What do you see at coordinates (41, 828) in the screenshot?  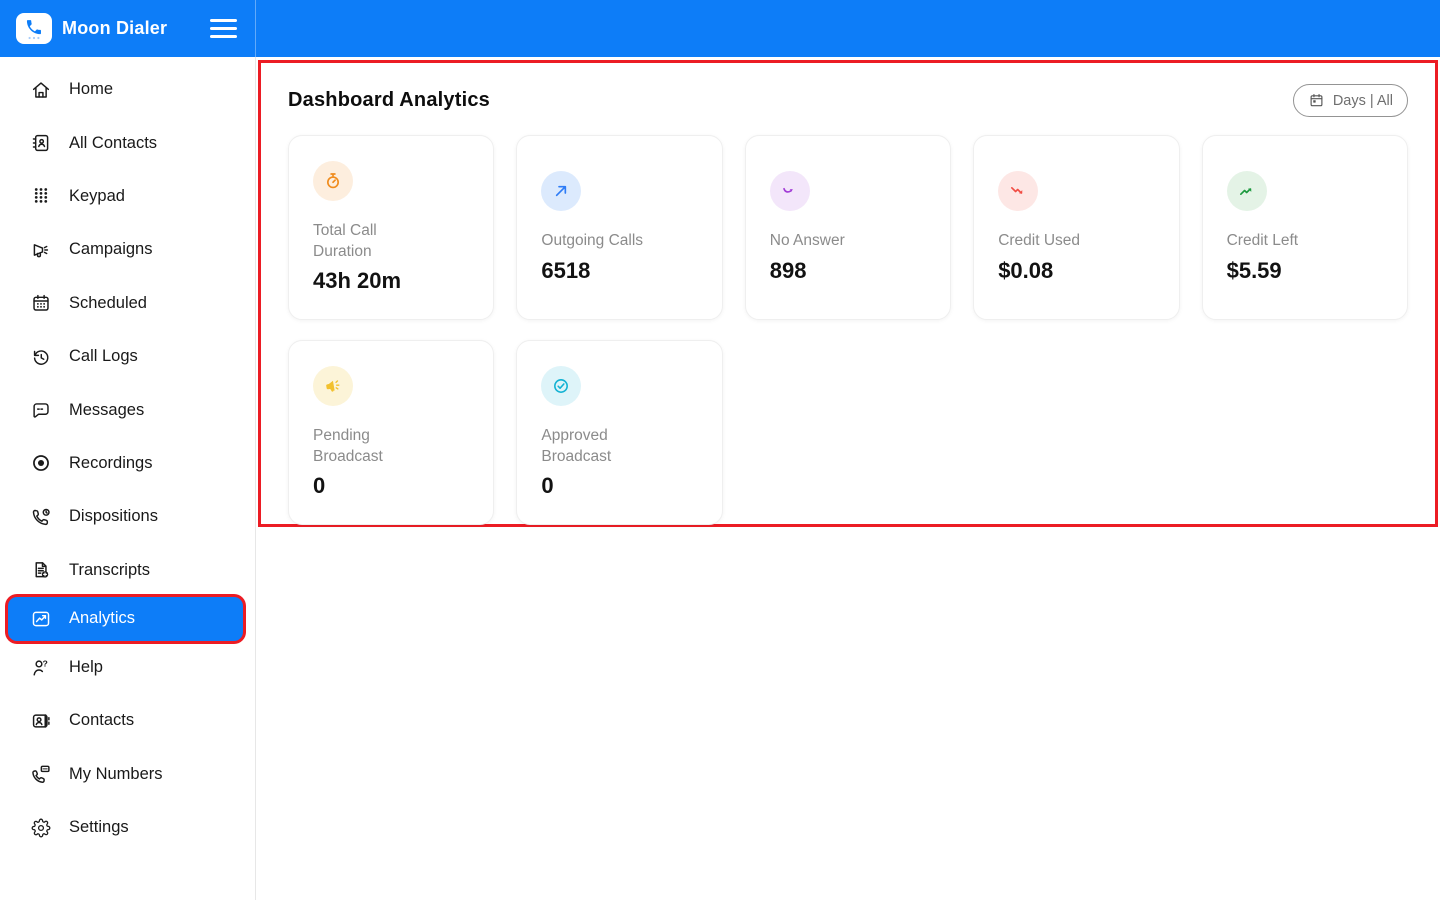 I see `gear-icon` at bounding box center [41, 828].